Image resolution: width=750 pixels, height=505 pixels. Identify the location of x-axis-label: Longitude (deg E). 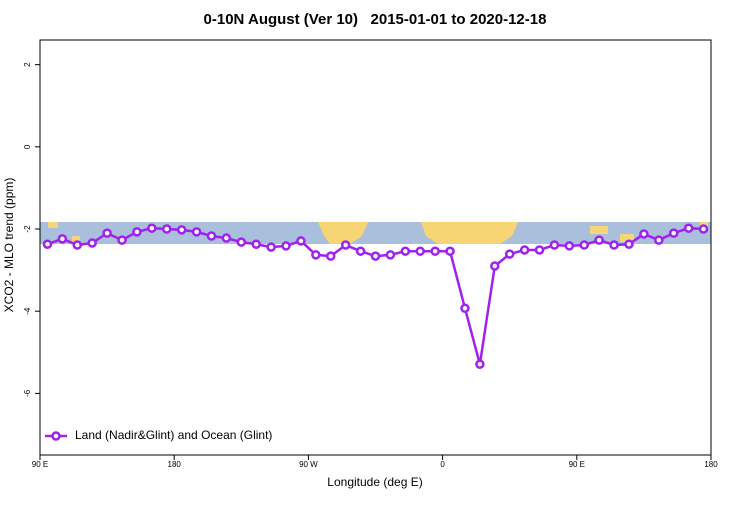
(374, 482).